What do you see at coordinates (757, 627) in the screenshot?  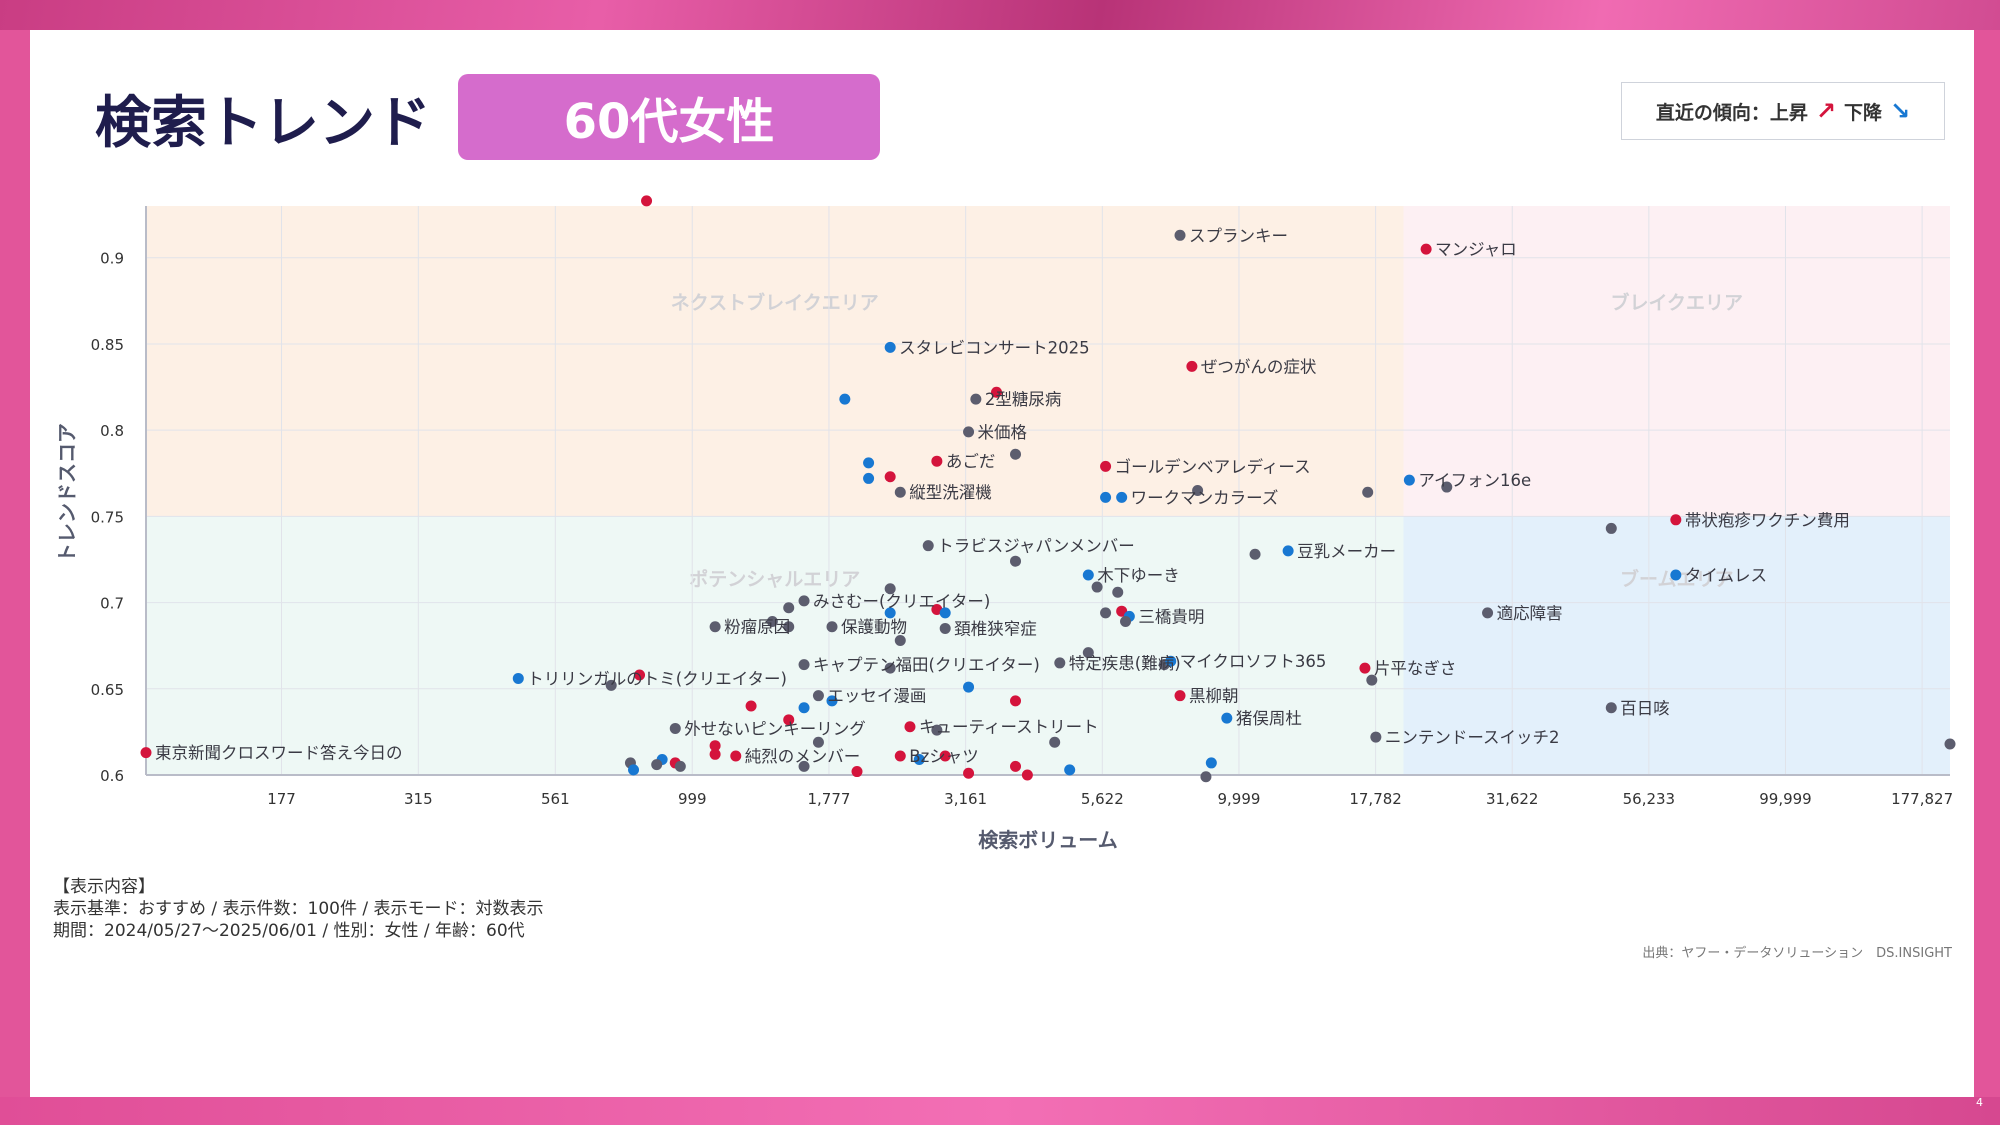 I see `data-point-label: 粉瘤原因` at bounding box center [757, 627].